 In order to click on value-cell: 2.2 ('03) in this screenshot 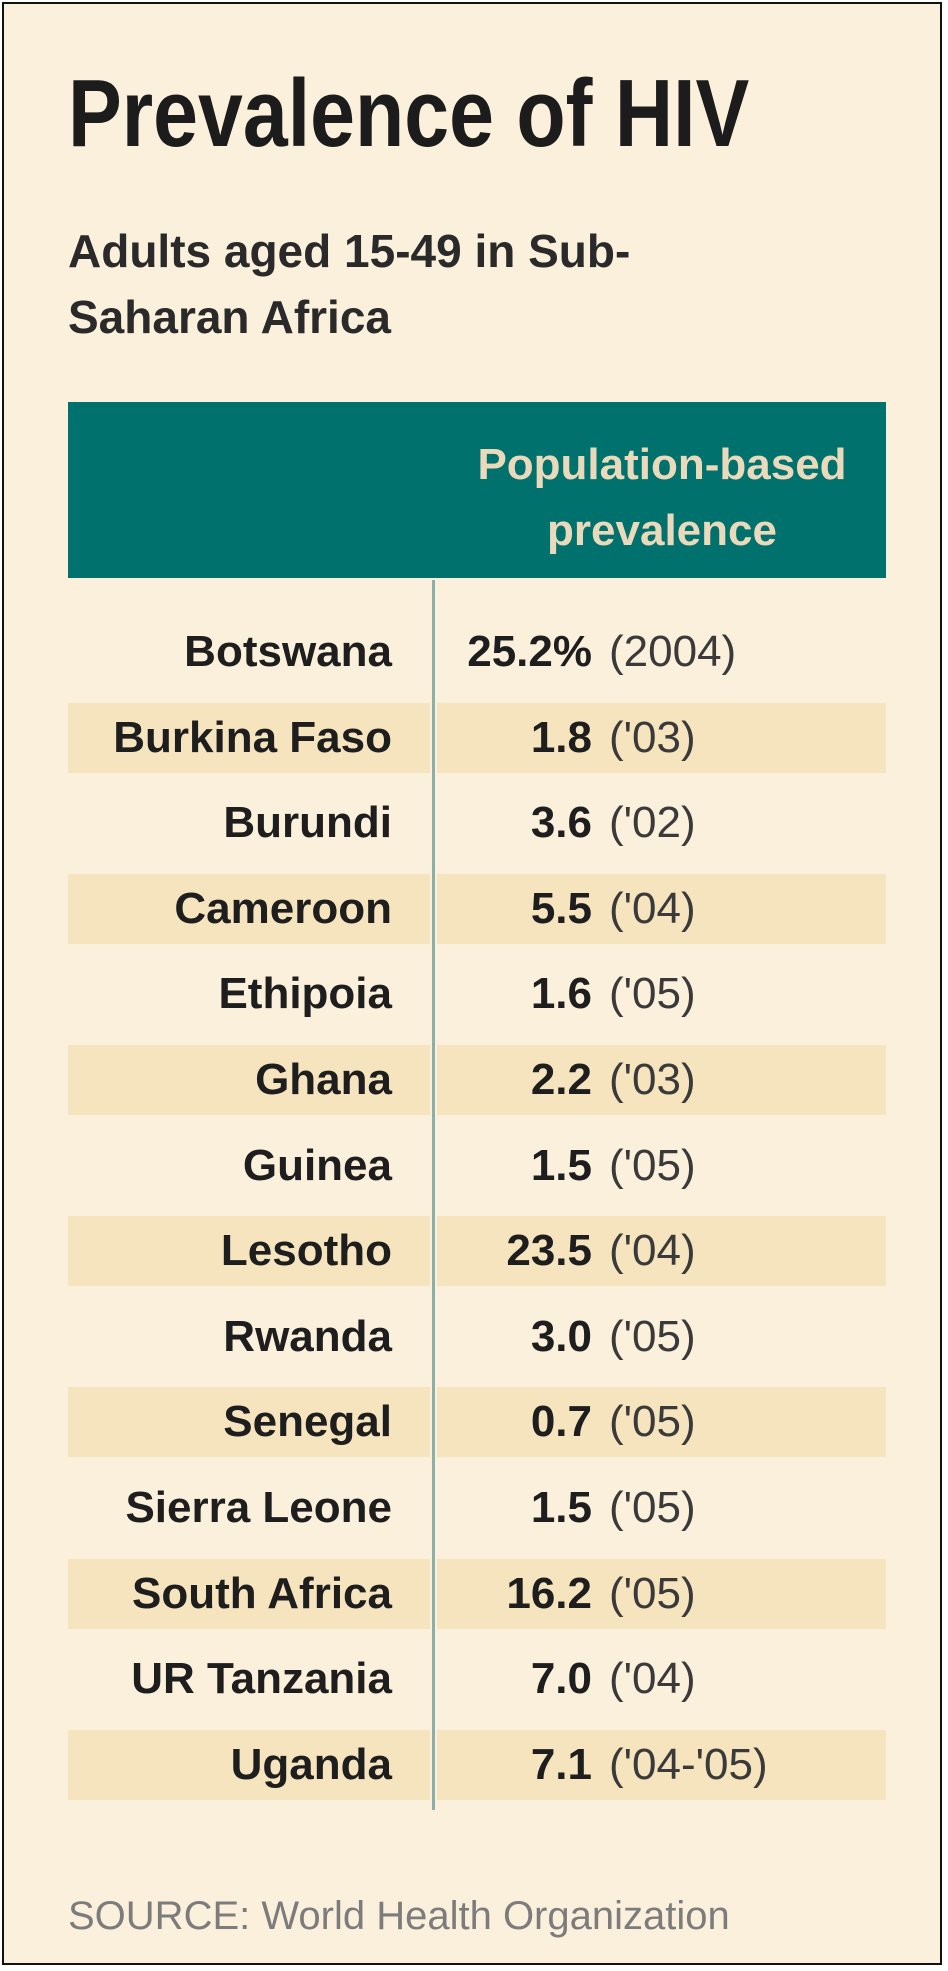, I will do `click(477, 1080)`.